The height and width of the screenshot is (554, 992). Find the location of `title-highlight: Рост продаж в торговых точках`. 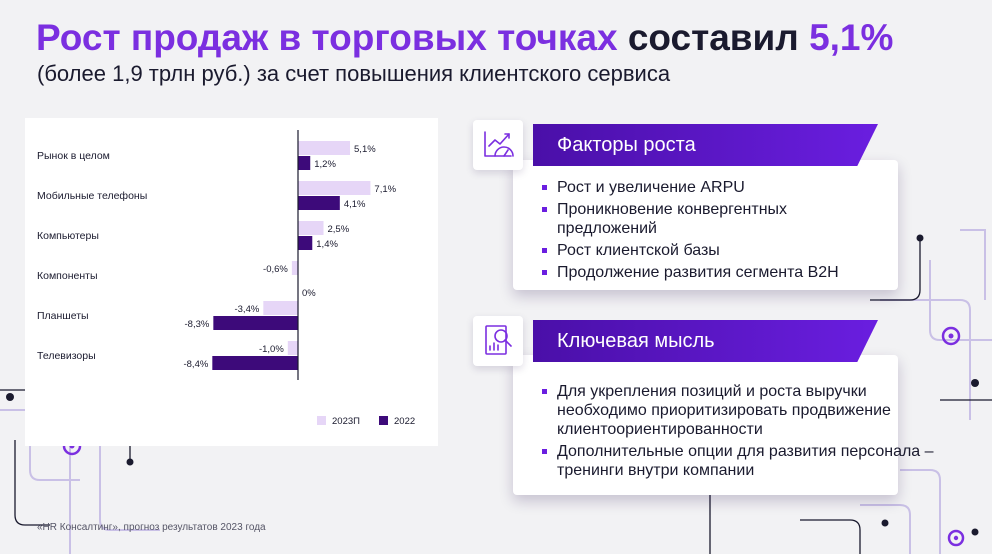

title-highlight: Рост продаж в торговых точках is located at coordinates (327, 37).